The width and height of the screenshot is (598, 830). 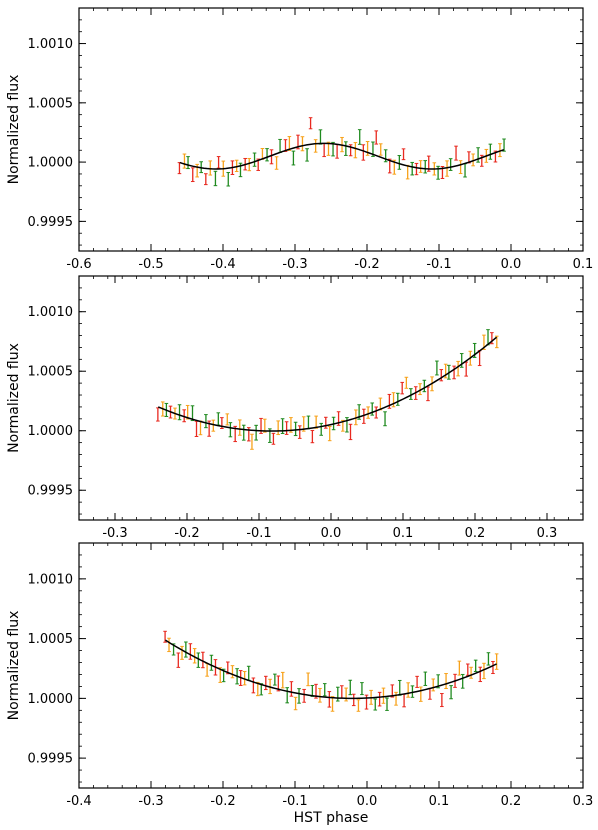 I want to click on x-tick-label: -0.6, so click(x=78, y=264).